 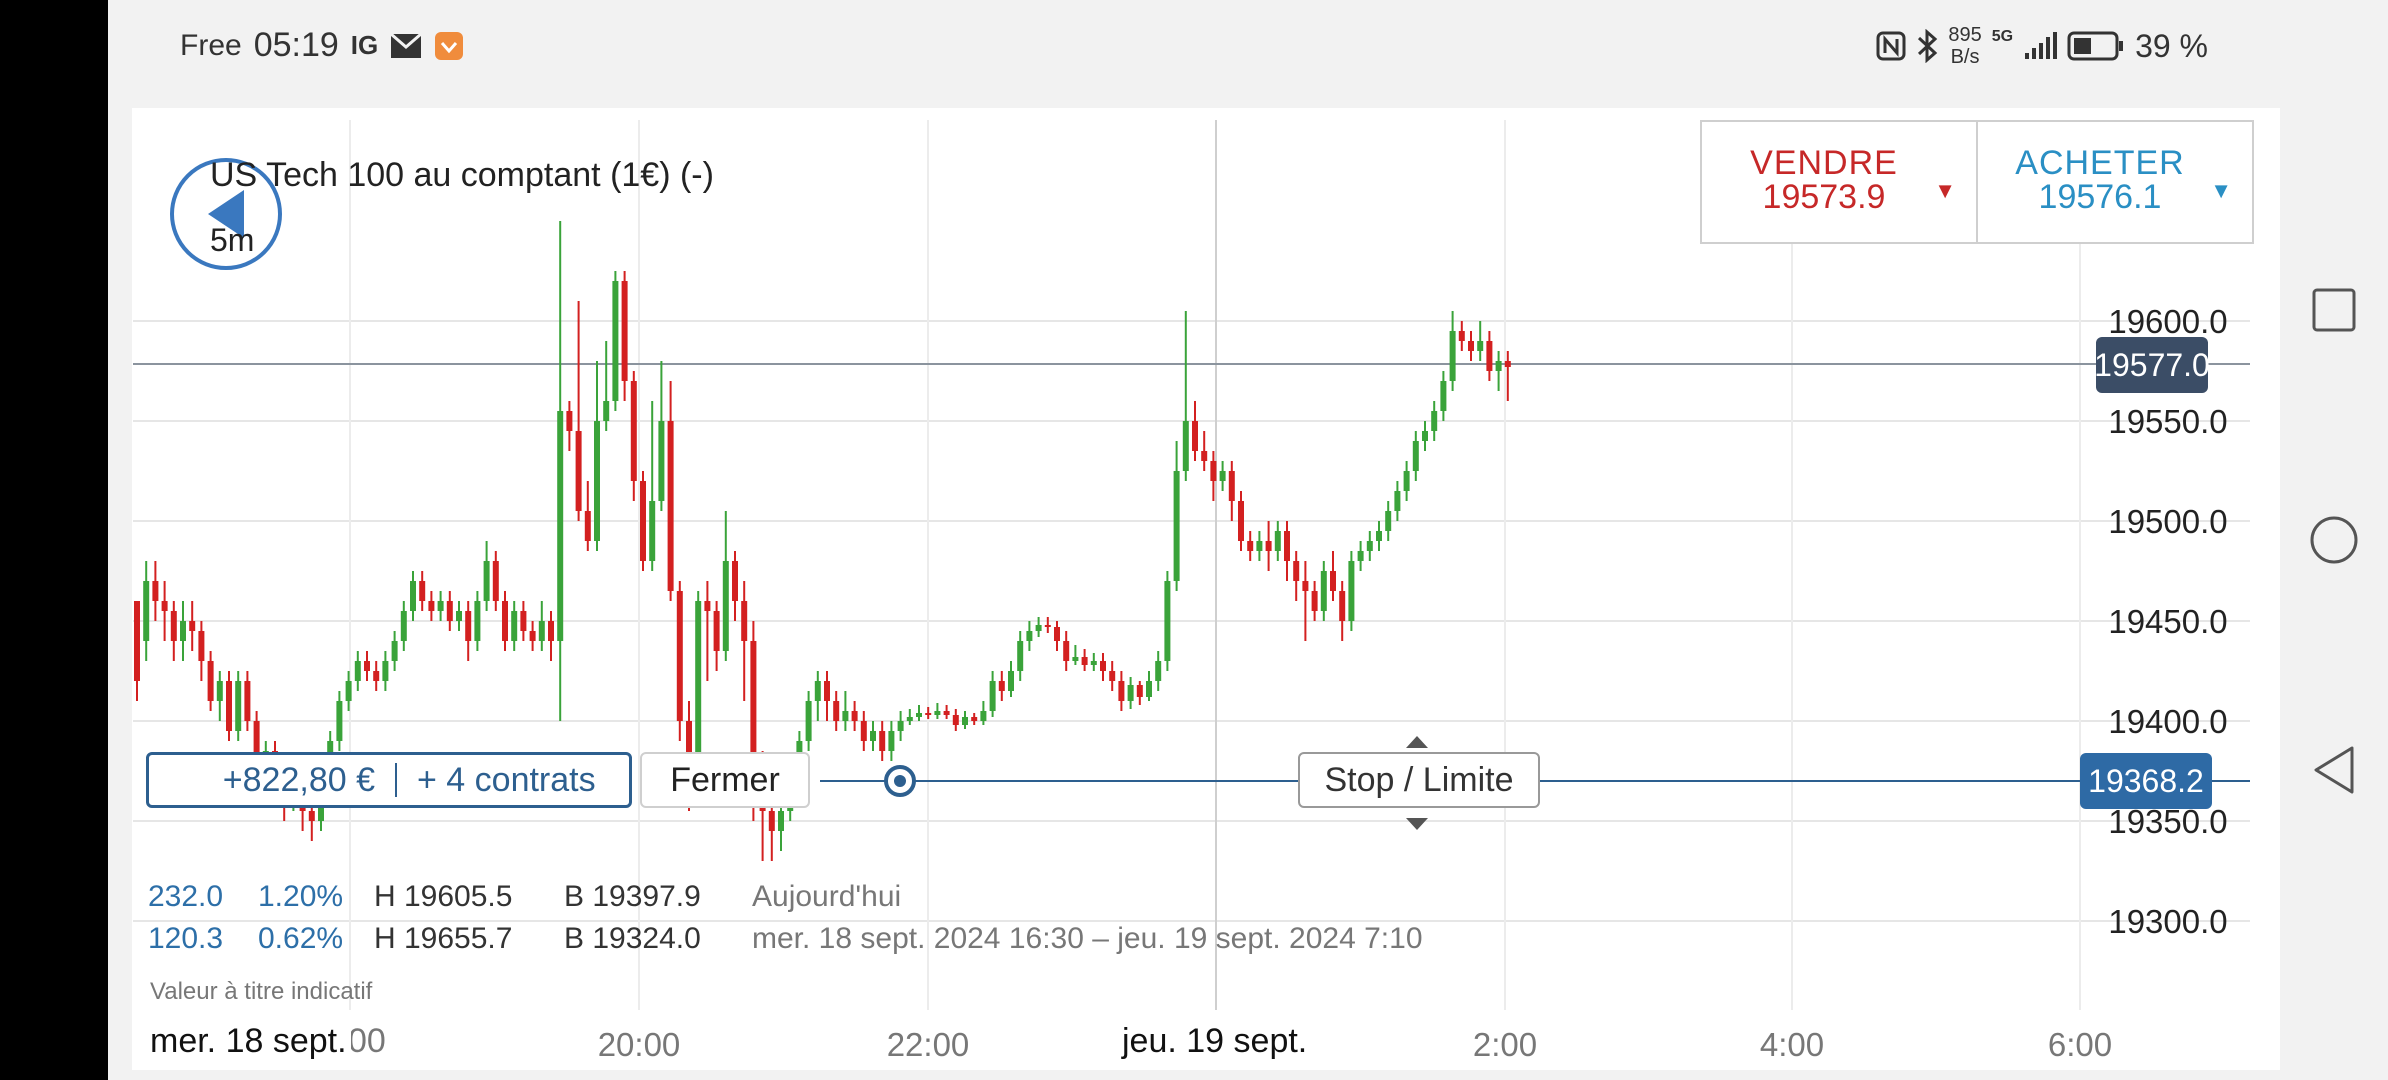 What do you see at coordinates (396, 780) in the screenshot?
I see `position-separator` at bounding box center [396, 780].